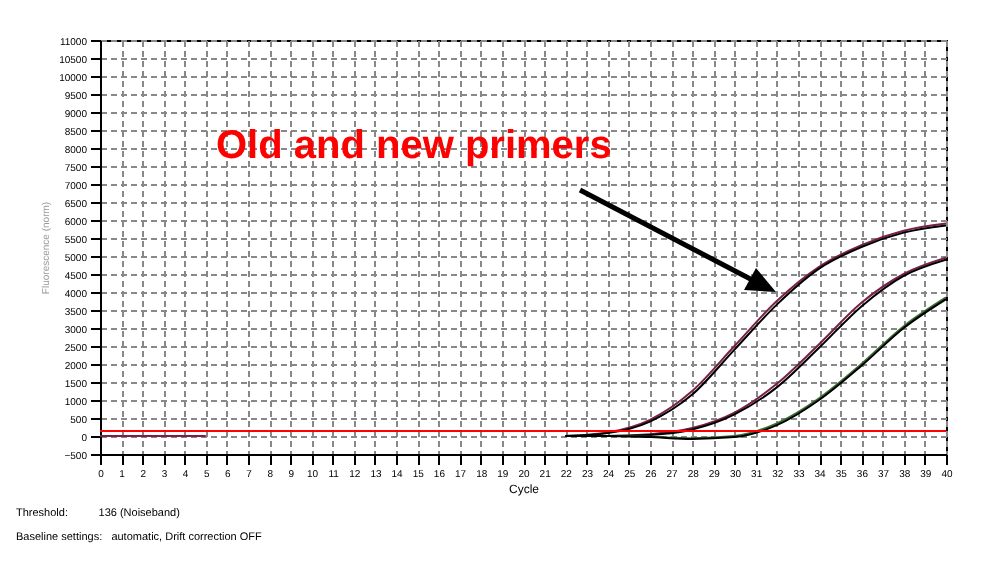 This screenshot has width=984, height=564. What do you see at coordinates (414, 147) in the screenshot?
I see `annotation: Old and new primers` at bounding box center [414, 147].